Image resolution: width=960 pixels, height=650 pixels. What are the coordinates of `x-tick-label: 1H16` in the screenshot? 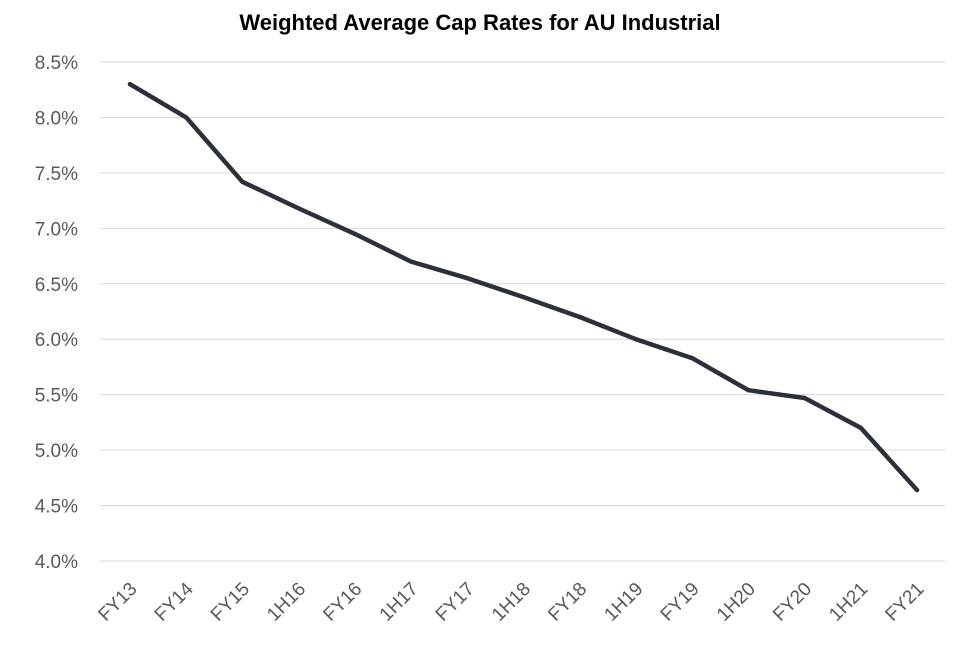 It's located at (286, 602).